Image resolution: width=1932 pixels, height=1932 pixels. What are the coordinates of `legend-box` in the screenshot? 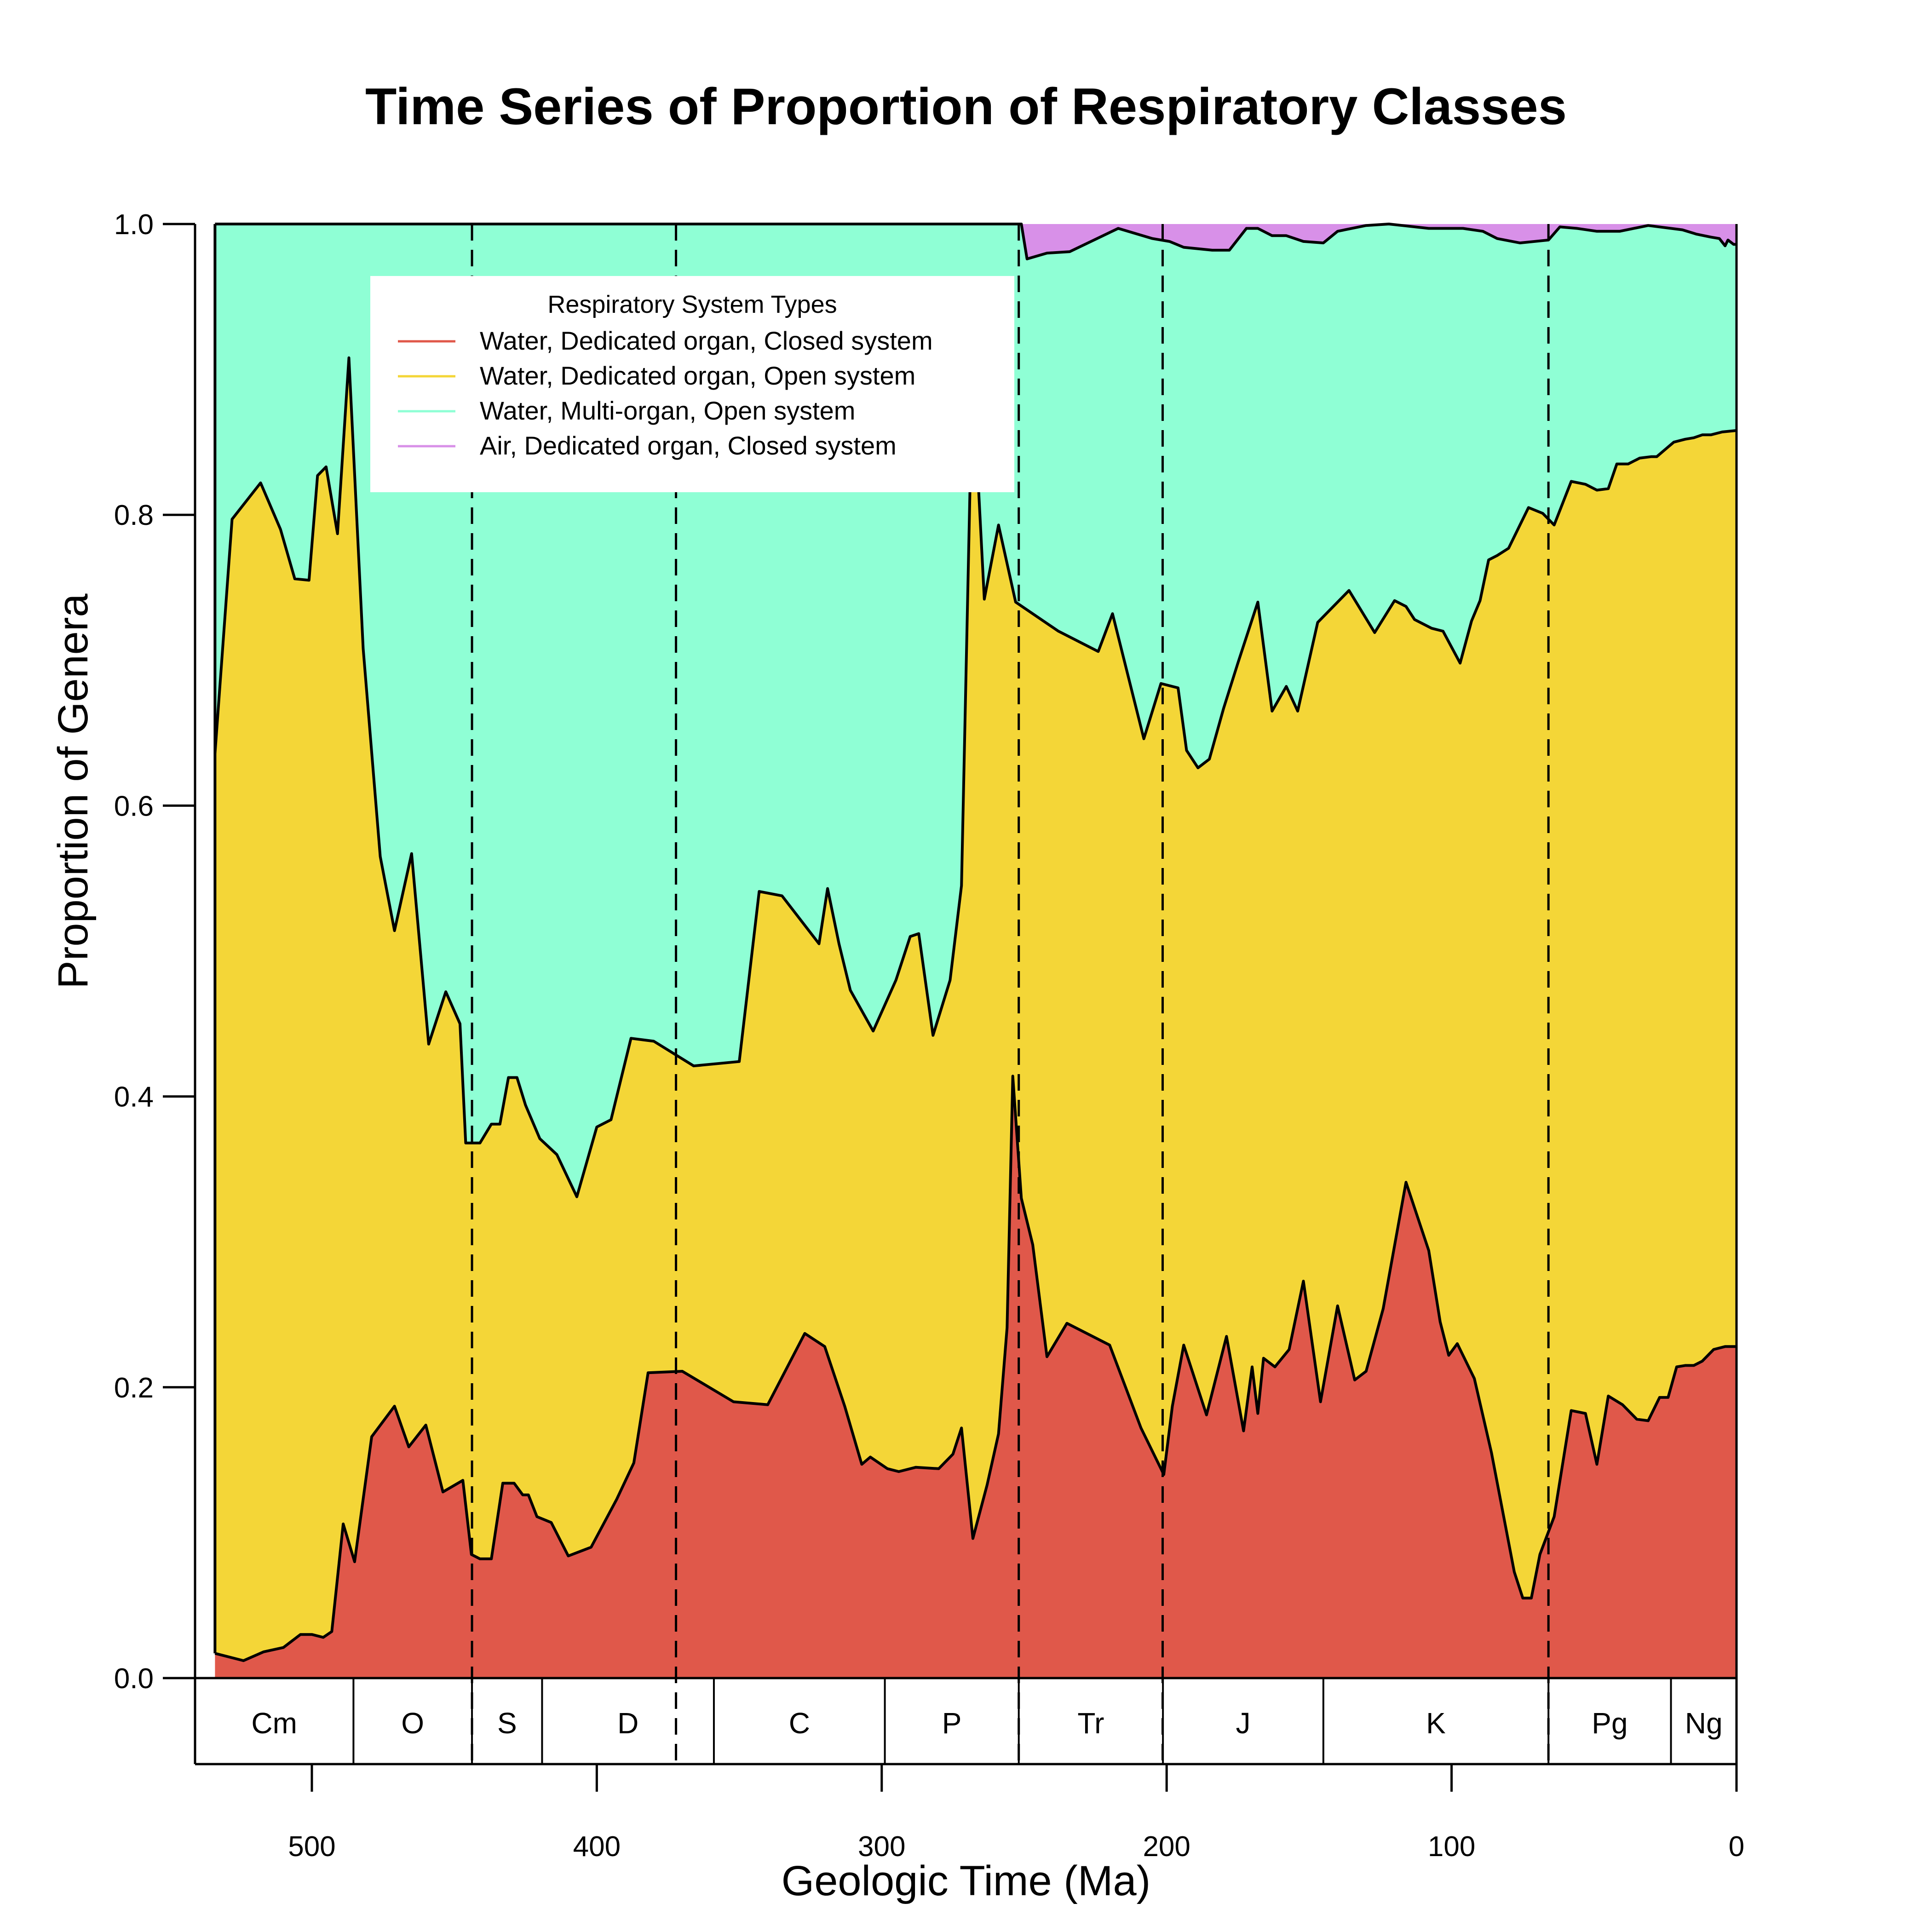 It's located at (692, 384).